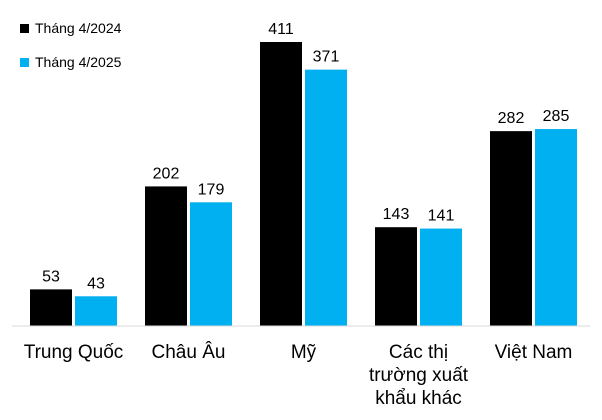 This screenshot has width=602, height=420. I want to click on legend-label-series-2: Tháng 4/2025, so click(78, 62).